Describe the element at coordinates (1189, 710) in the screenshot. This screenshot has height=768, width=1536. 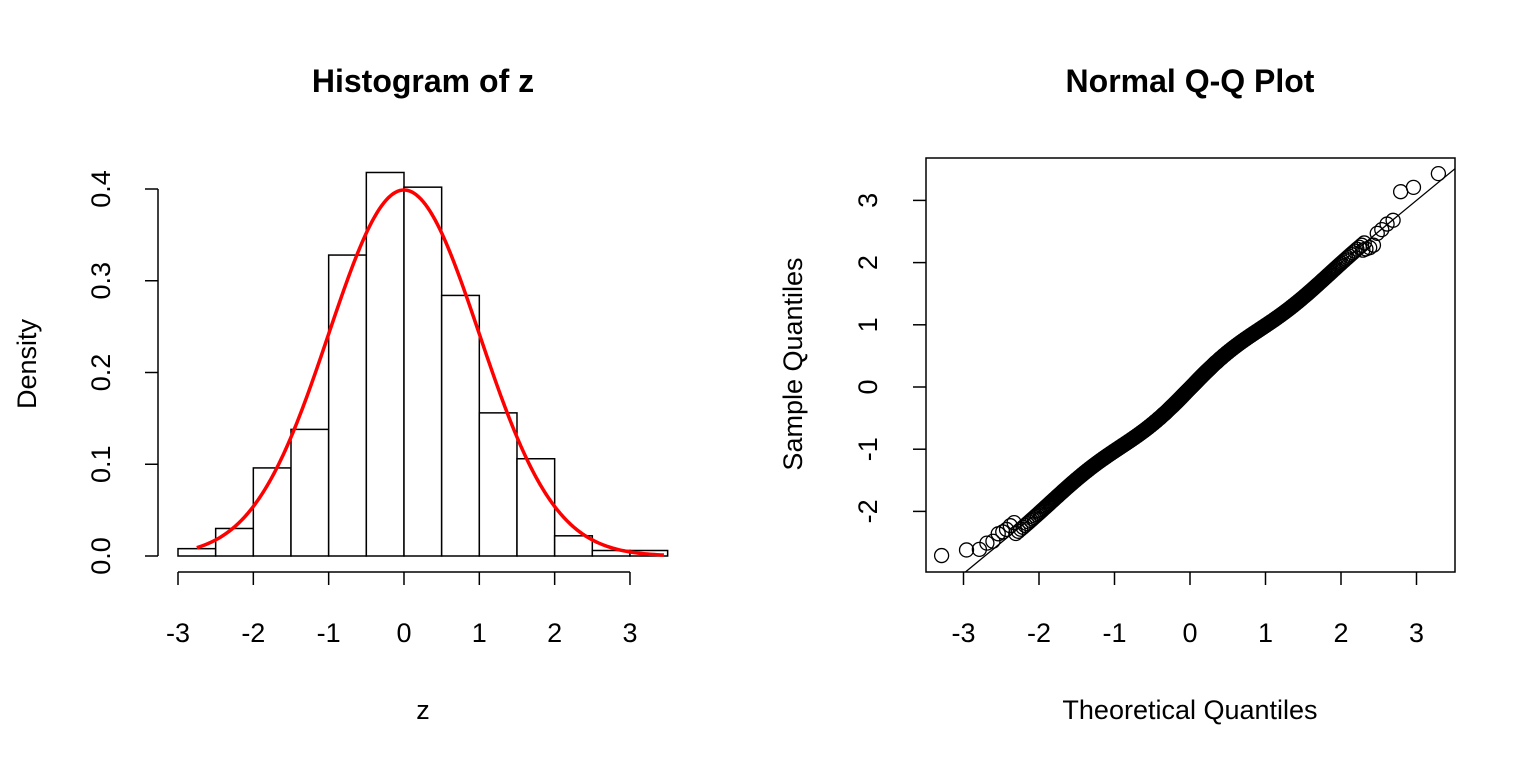
I see `qq-x-axis-label: Theoretical Quantiles` at that location.